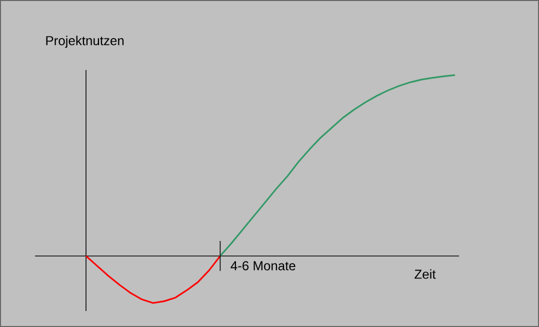 The image size is (539, 327). What do you see at coordinates (85, 42) in the screenshot?
I see `y-axis-title: Projektnutzen` at bounding box center [85, 42].